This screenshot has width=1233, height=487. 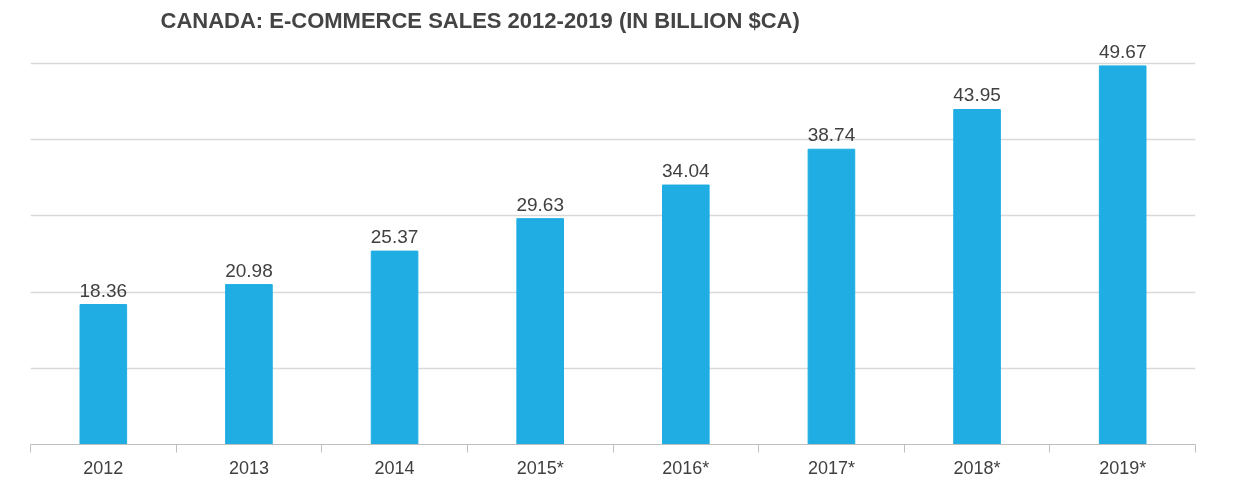 What do you see at coordinates (480, 20) in the screenshot?
I see `chart-title: CANADA: E-COMMERCE SALES 2012-2019 (IN BILLION $CA)` at bounding box center [480, 20].